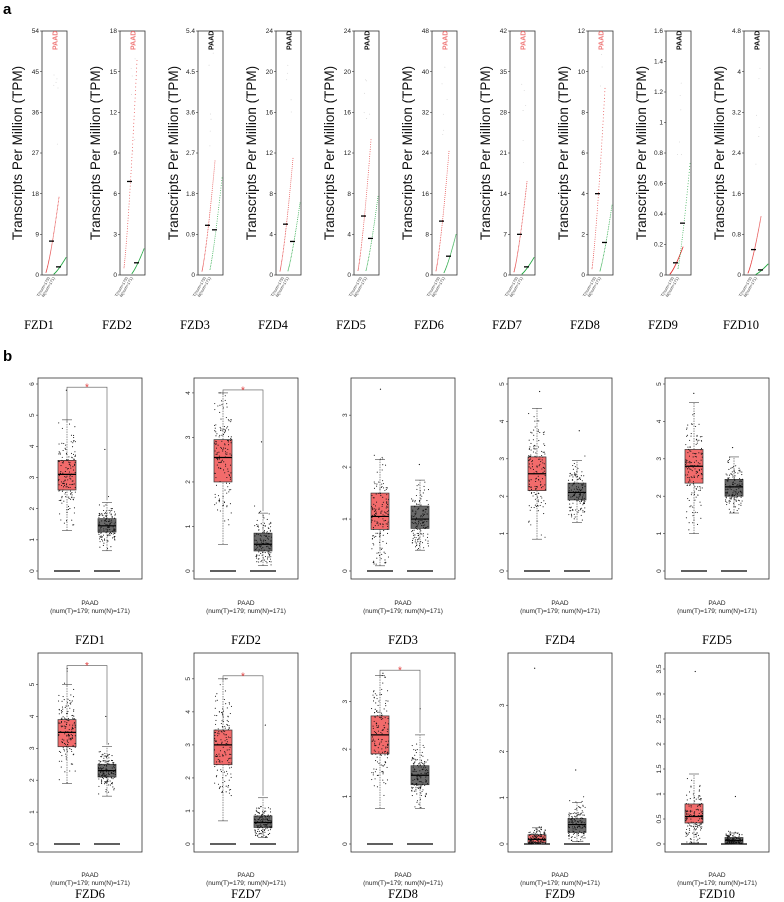 The image size is (784, 902). Describe the element at coordinates (37, 235) in the screenshot. I see `y-tick-label: 9` at that location.